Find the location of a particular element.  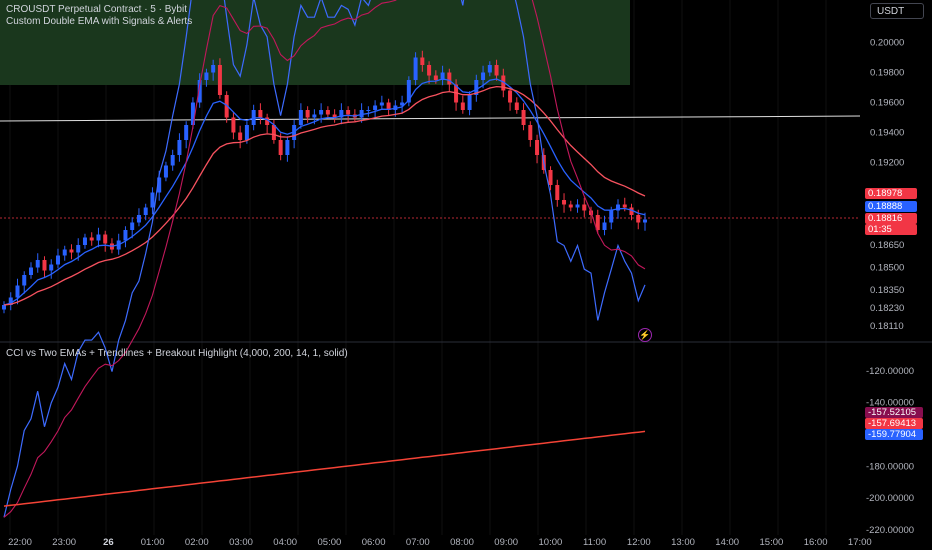

symbol-title: CROUSDT Perpetual Contract · 5 · Bybit is located at coordinates (96, 9).